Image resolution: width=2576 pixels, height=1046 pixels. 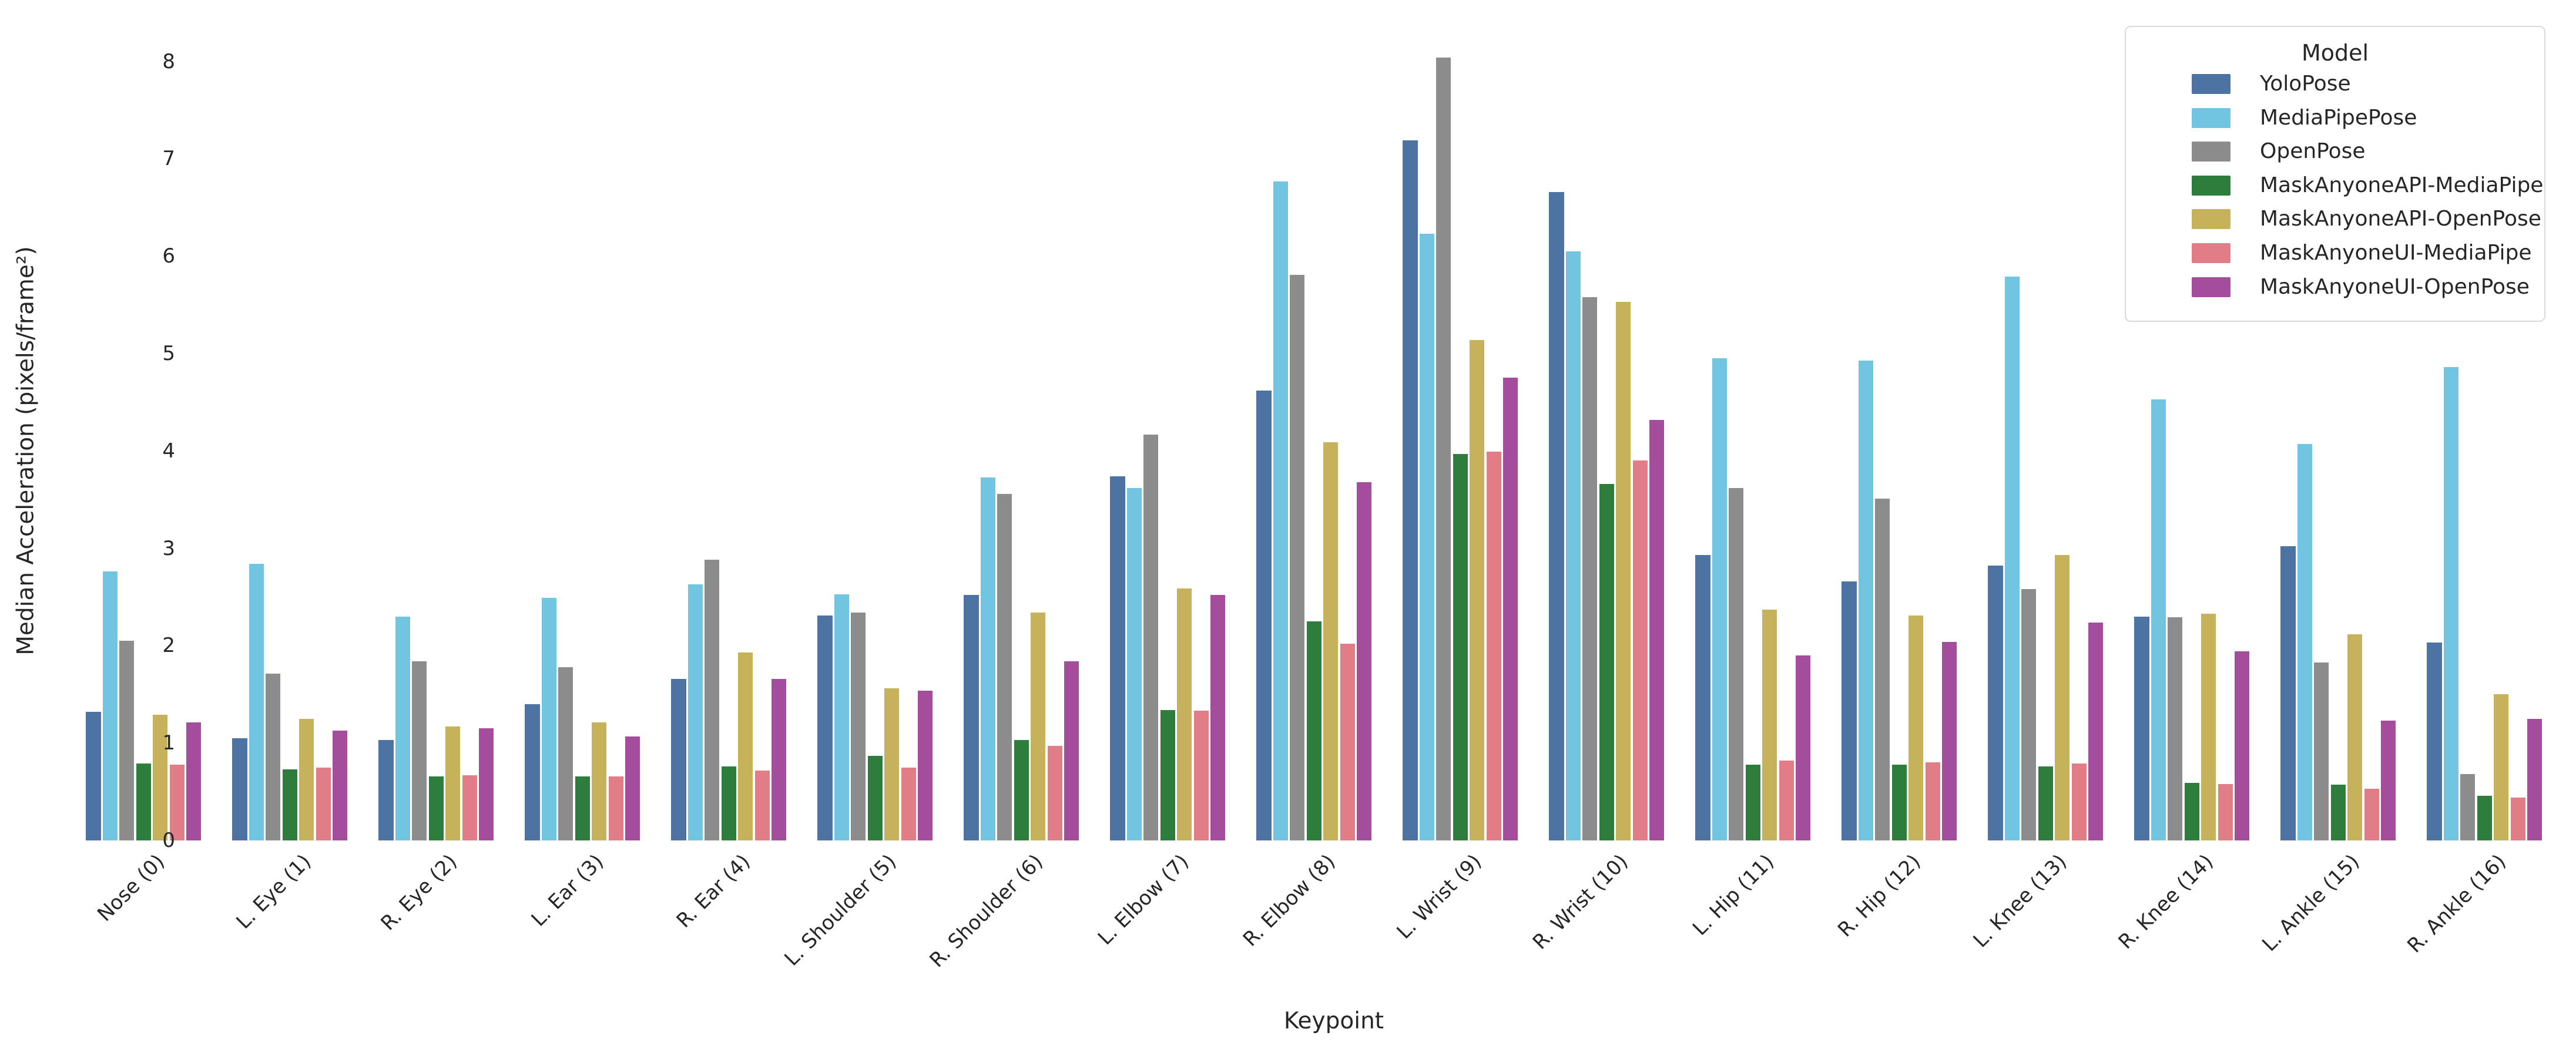 What do you see at coordinates (780, 759) in the screenshot?
I see `bar-MaskAnyoneUI-OpenPose-R. Ear (4)` at bounding box center [780, 759].